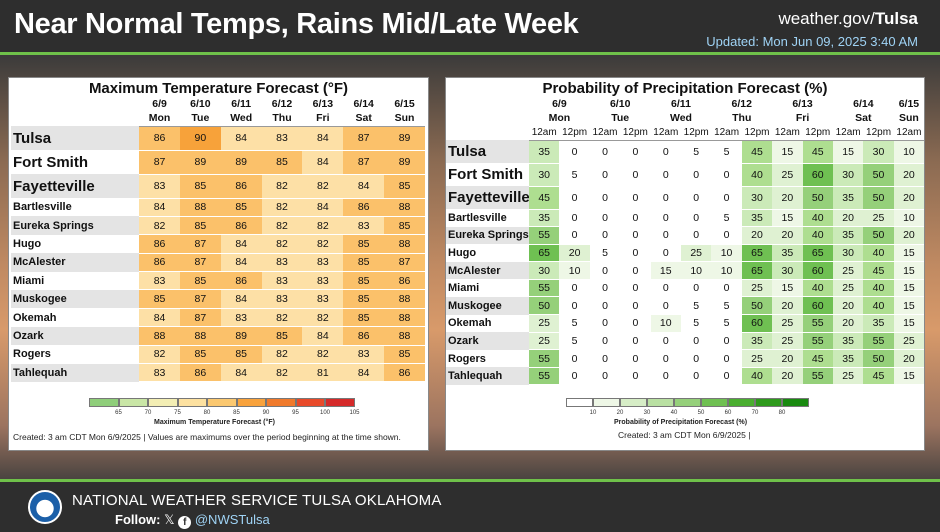  Describe the element at coordinates (878, 341) in the screenshot. I see `pop-value: 55` at that location.